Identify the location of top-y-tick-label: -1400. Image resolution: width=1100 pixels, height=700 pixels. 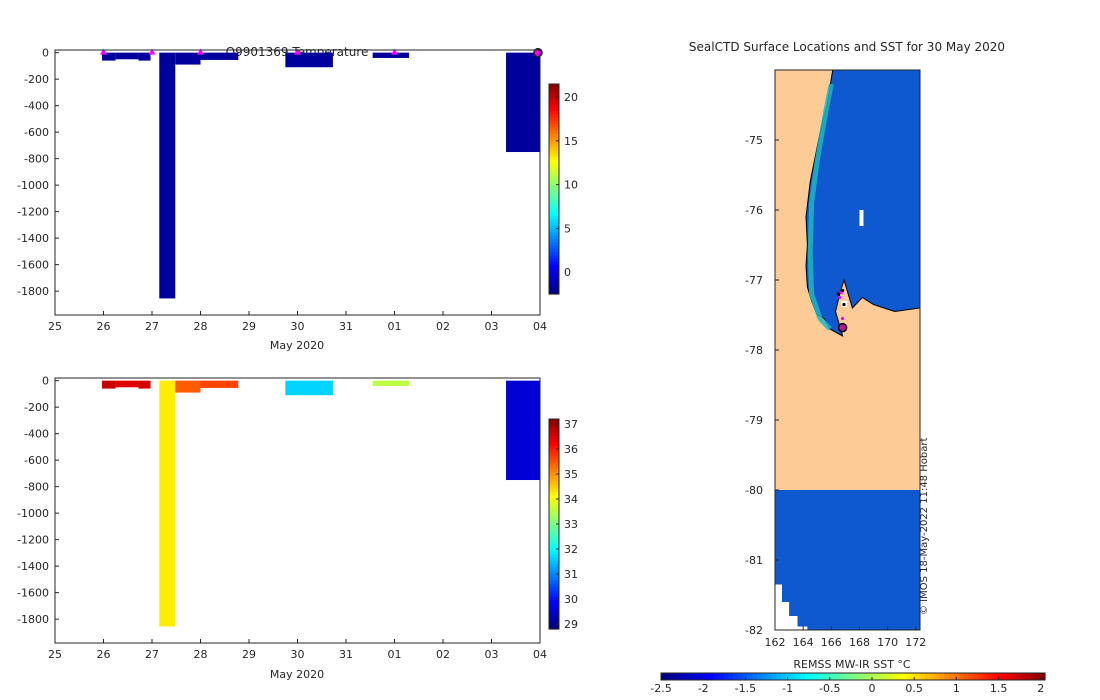
(33, 238).